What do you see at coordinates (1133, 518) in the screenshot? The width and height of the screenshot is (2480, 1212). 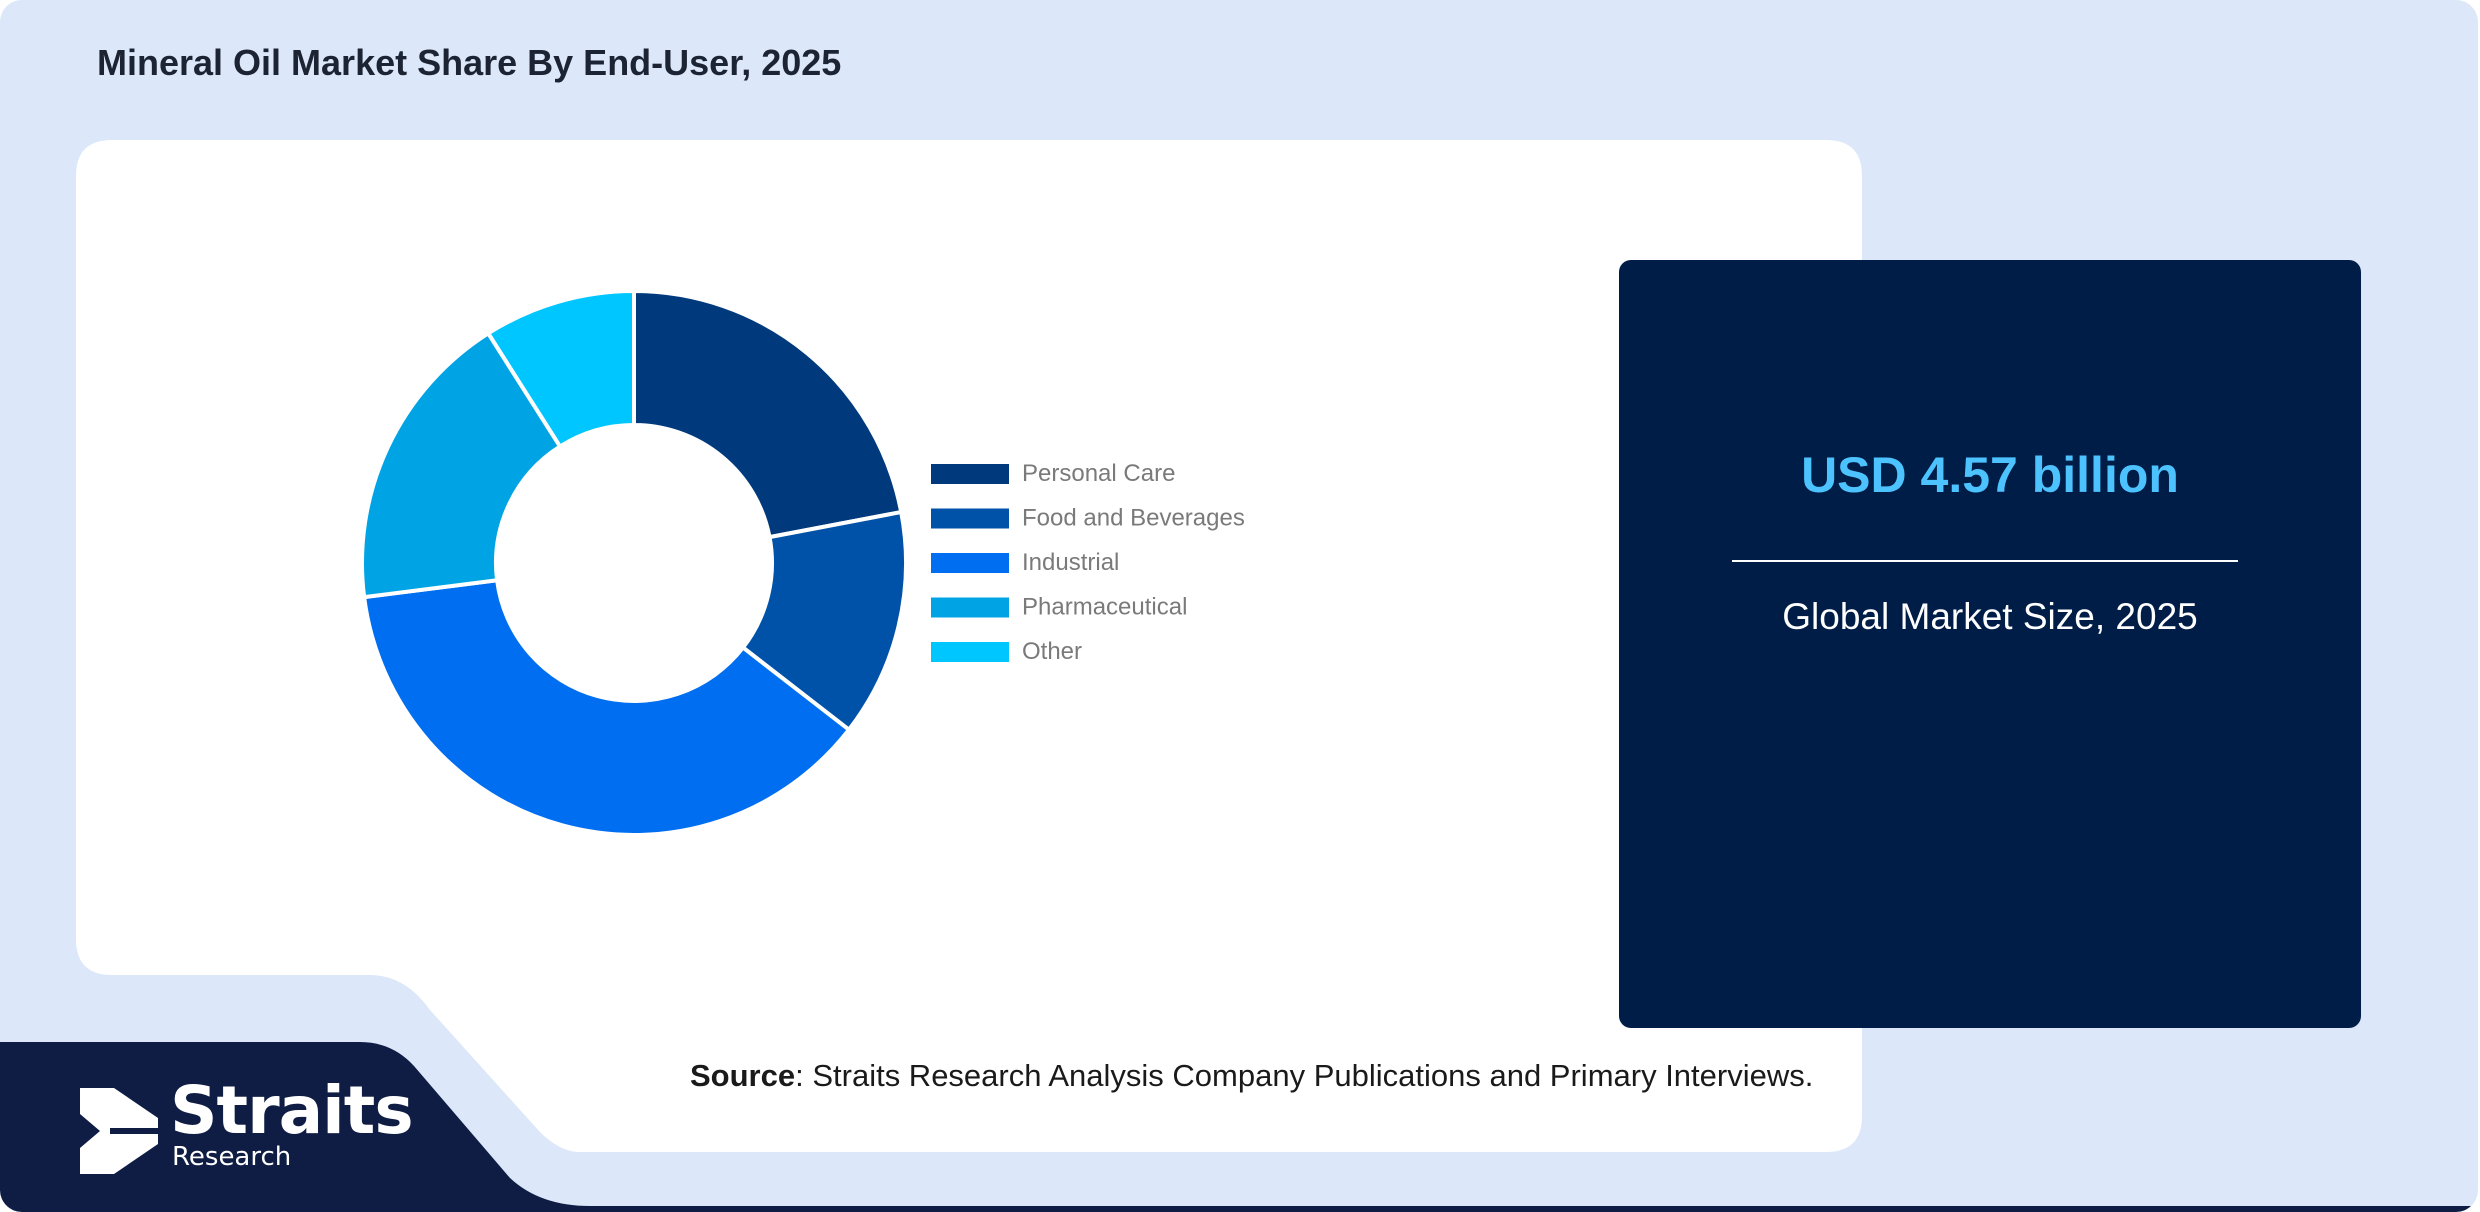 I see `legend-label: Food and Beverages` at bounding box center [1133, 518].